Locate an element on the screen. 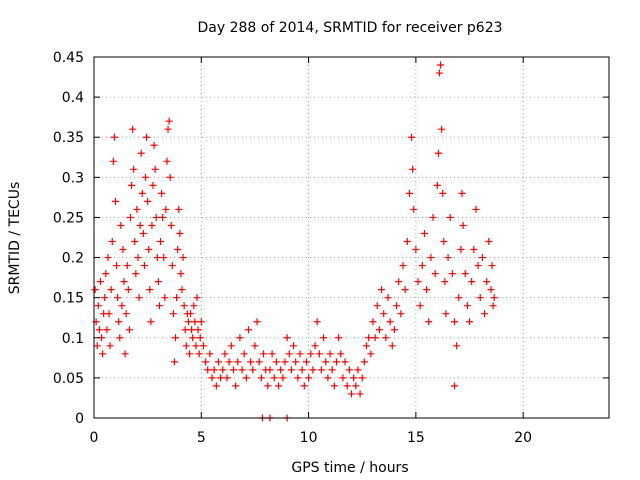  x-tick-label: 0 is located at coordinates (94, 438).